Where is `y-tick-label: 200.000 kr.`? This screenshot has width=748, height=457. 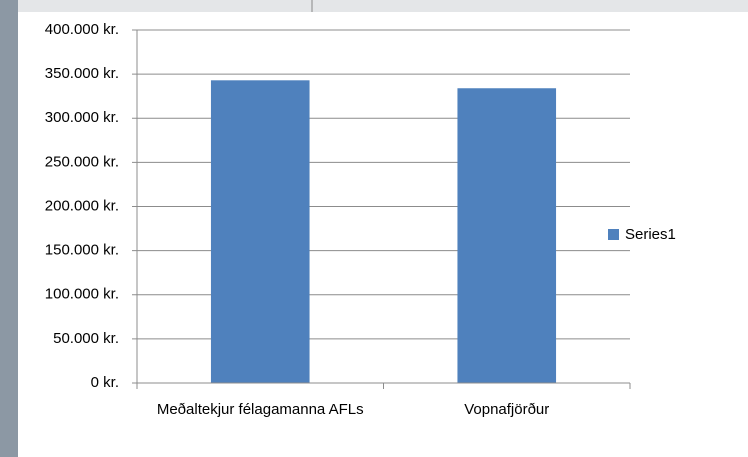
y-tick-label: 200.000 kr. is located at coordinates (82, 205).